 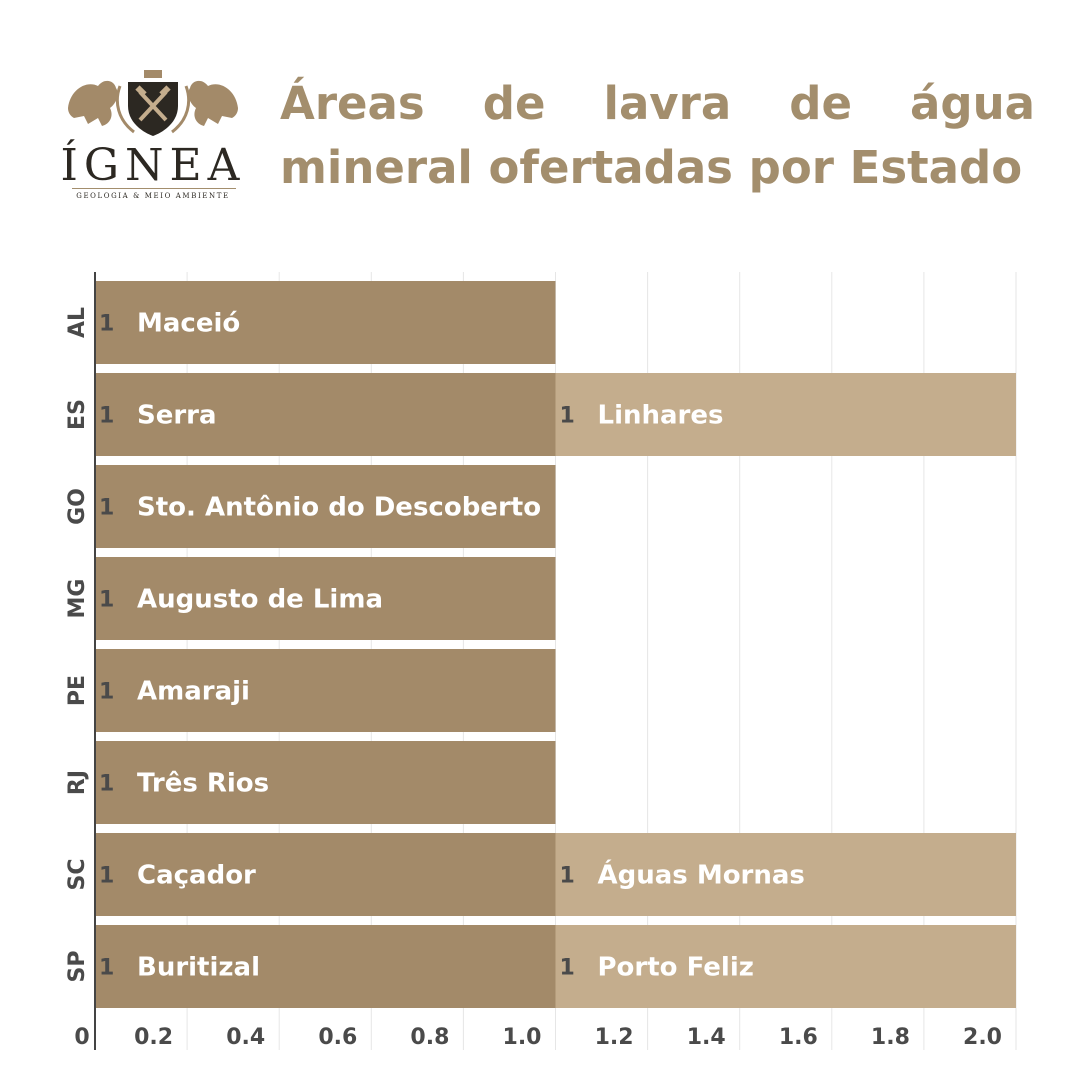 I want to click on y-tick-label: ES, so click(x=77, y=414).